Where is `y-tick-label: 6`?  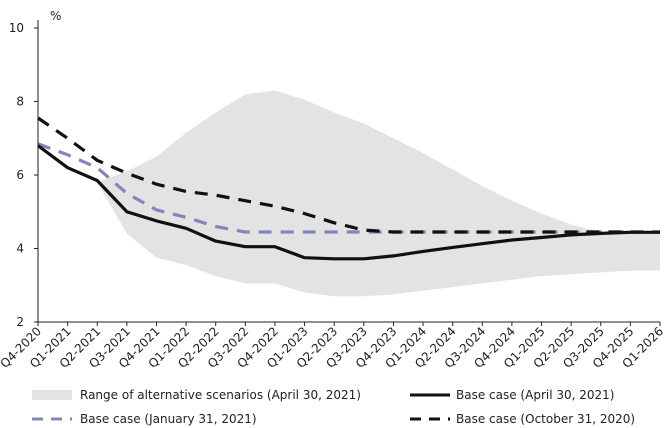
y-tick-label: 6 is located at coordinates (20, 175).